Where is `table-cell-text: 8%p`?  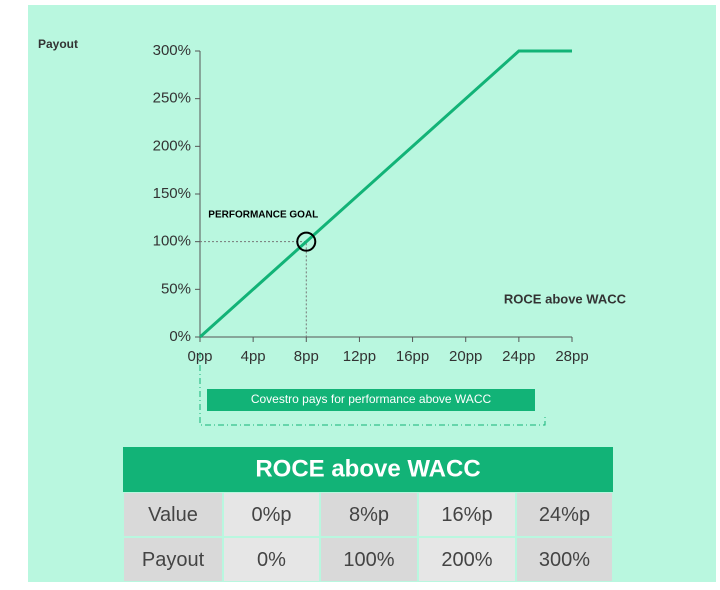 table-cell-text: 8%p is located at coordinates (369, 515).